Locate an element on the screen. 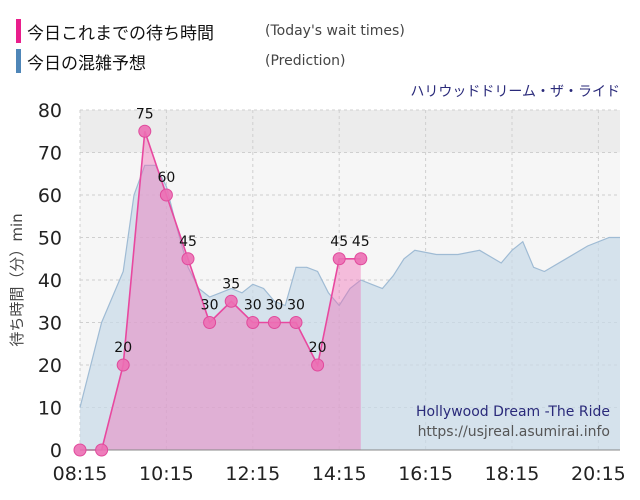  y-tick-label: 40 is located at coordinates (50, 281).